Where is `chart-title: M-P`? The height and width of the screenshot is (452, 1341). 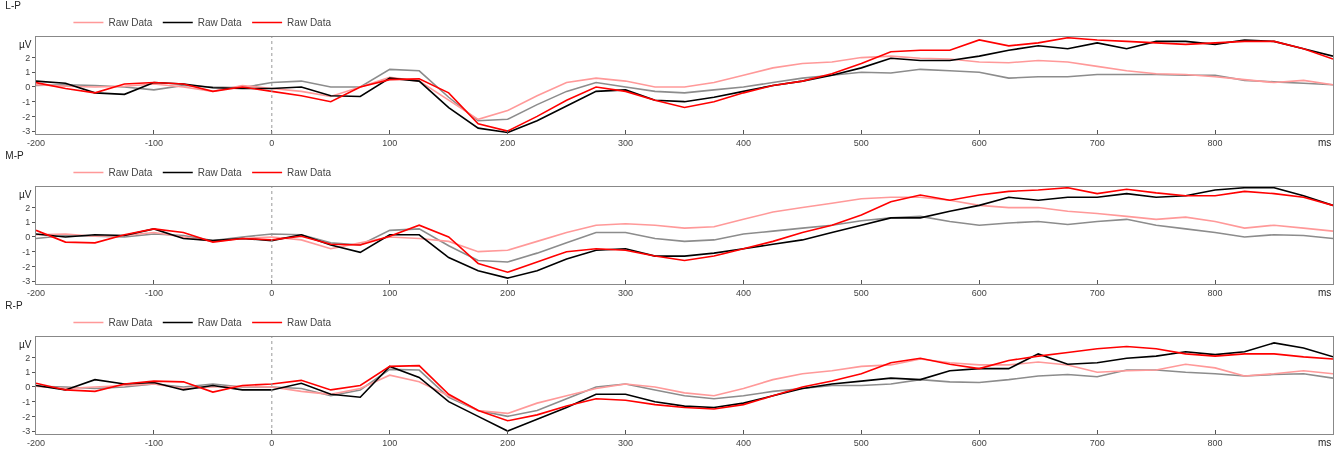 chart-title: M-P is located at coordinates (15, 155).